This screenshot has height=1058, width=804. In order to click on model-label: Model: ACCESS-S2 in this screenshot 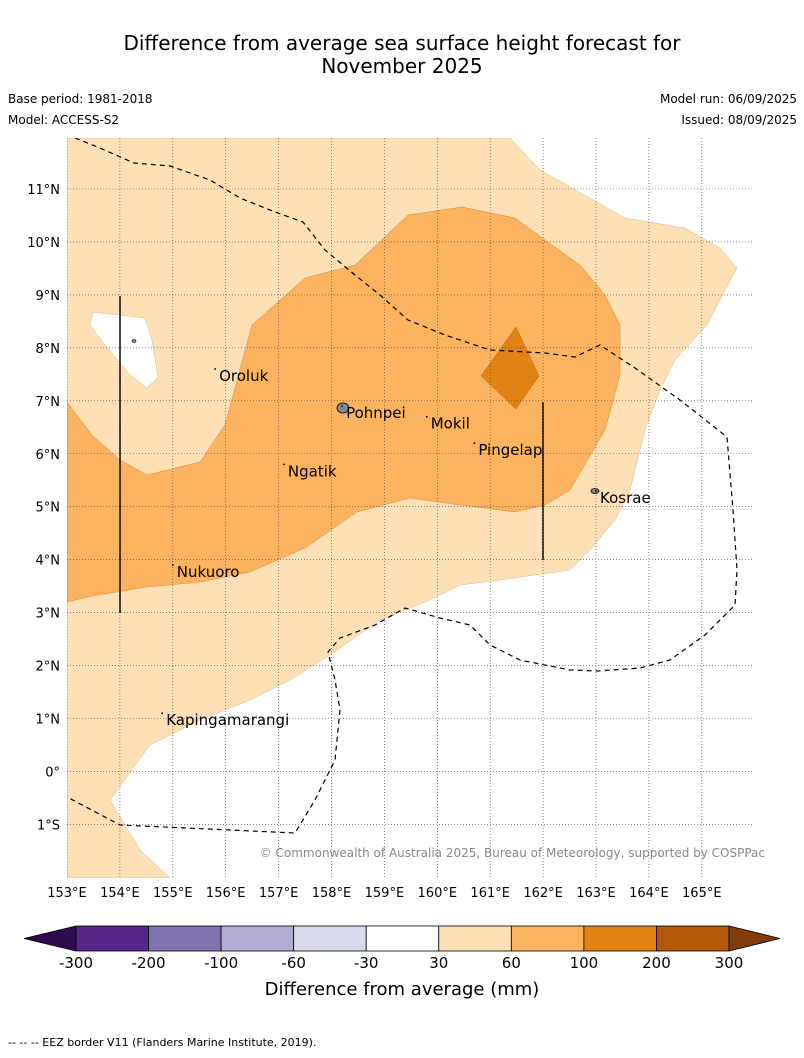, I will do `click(64, 120)`.